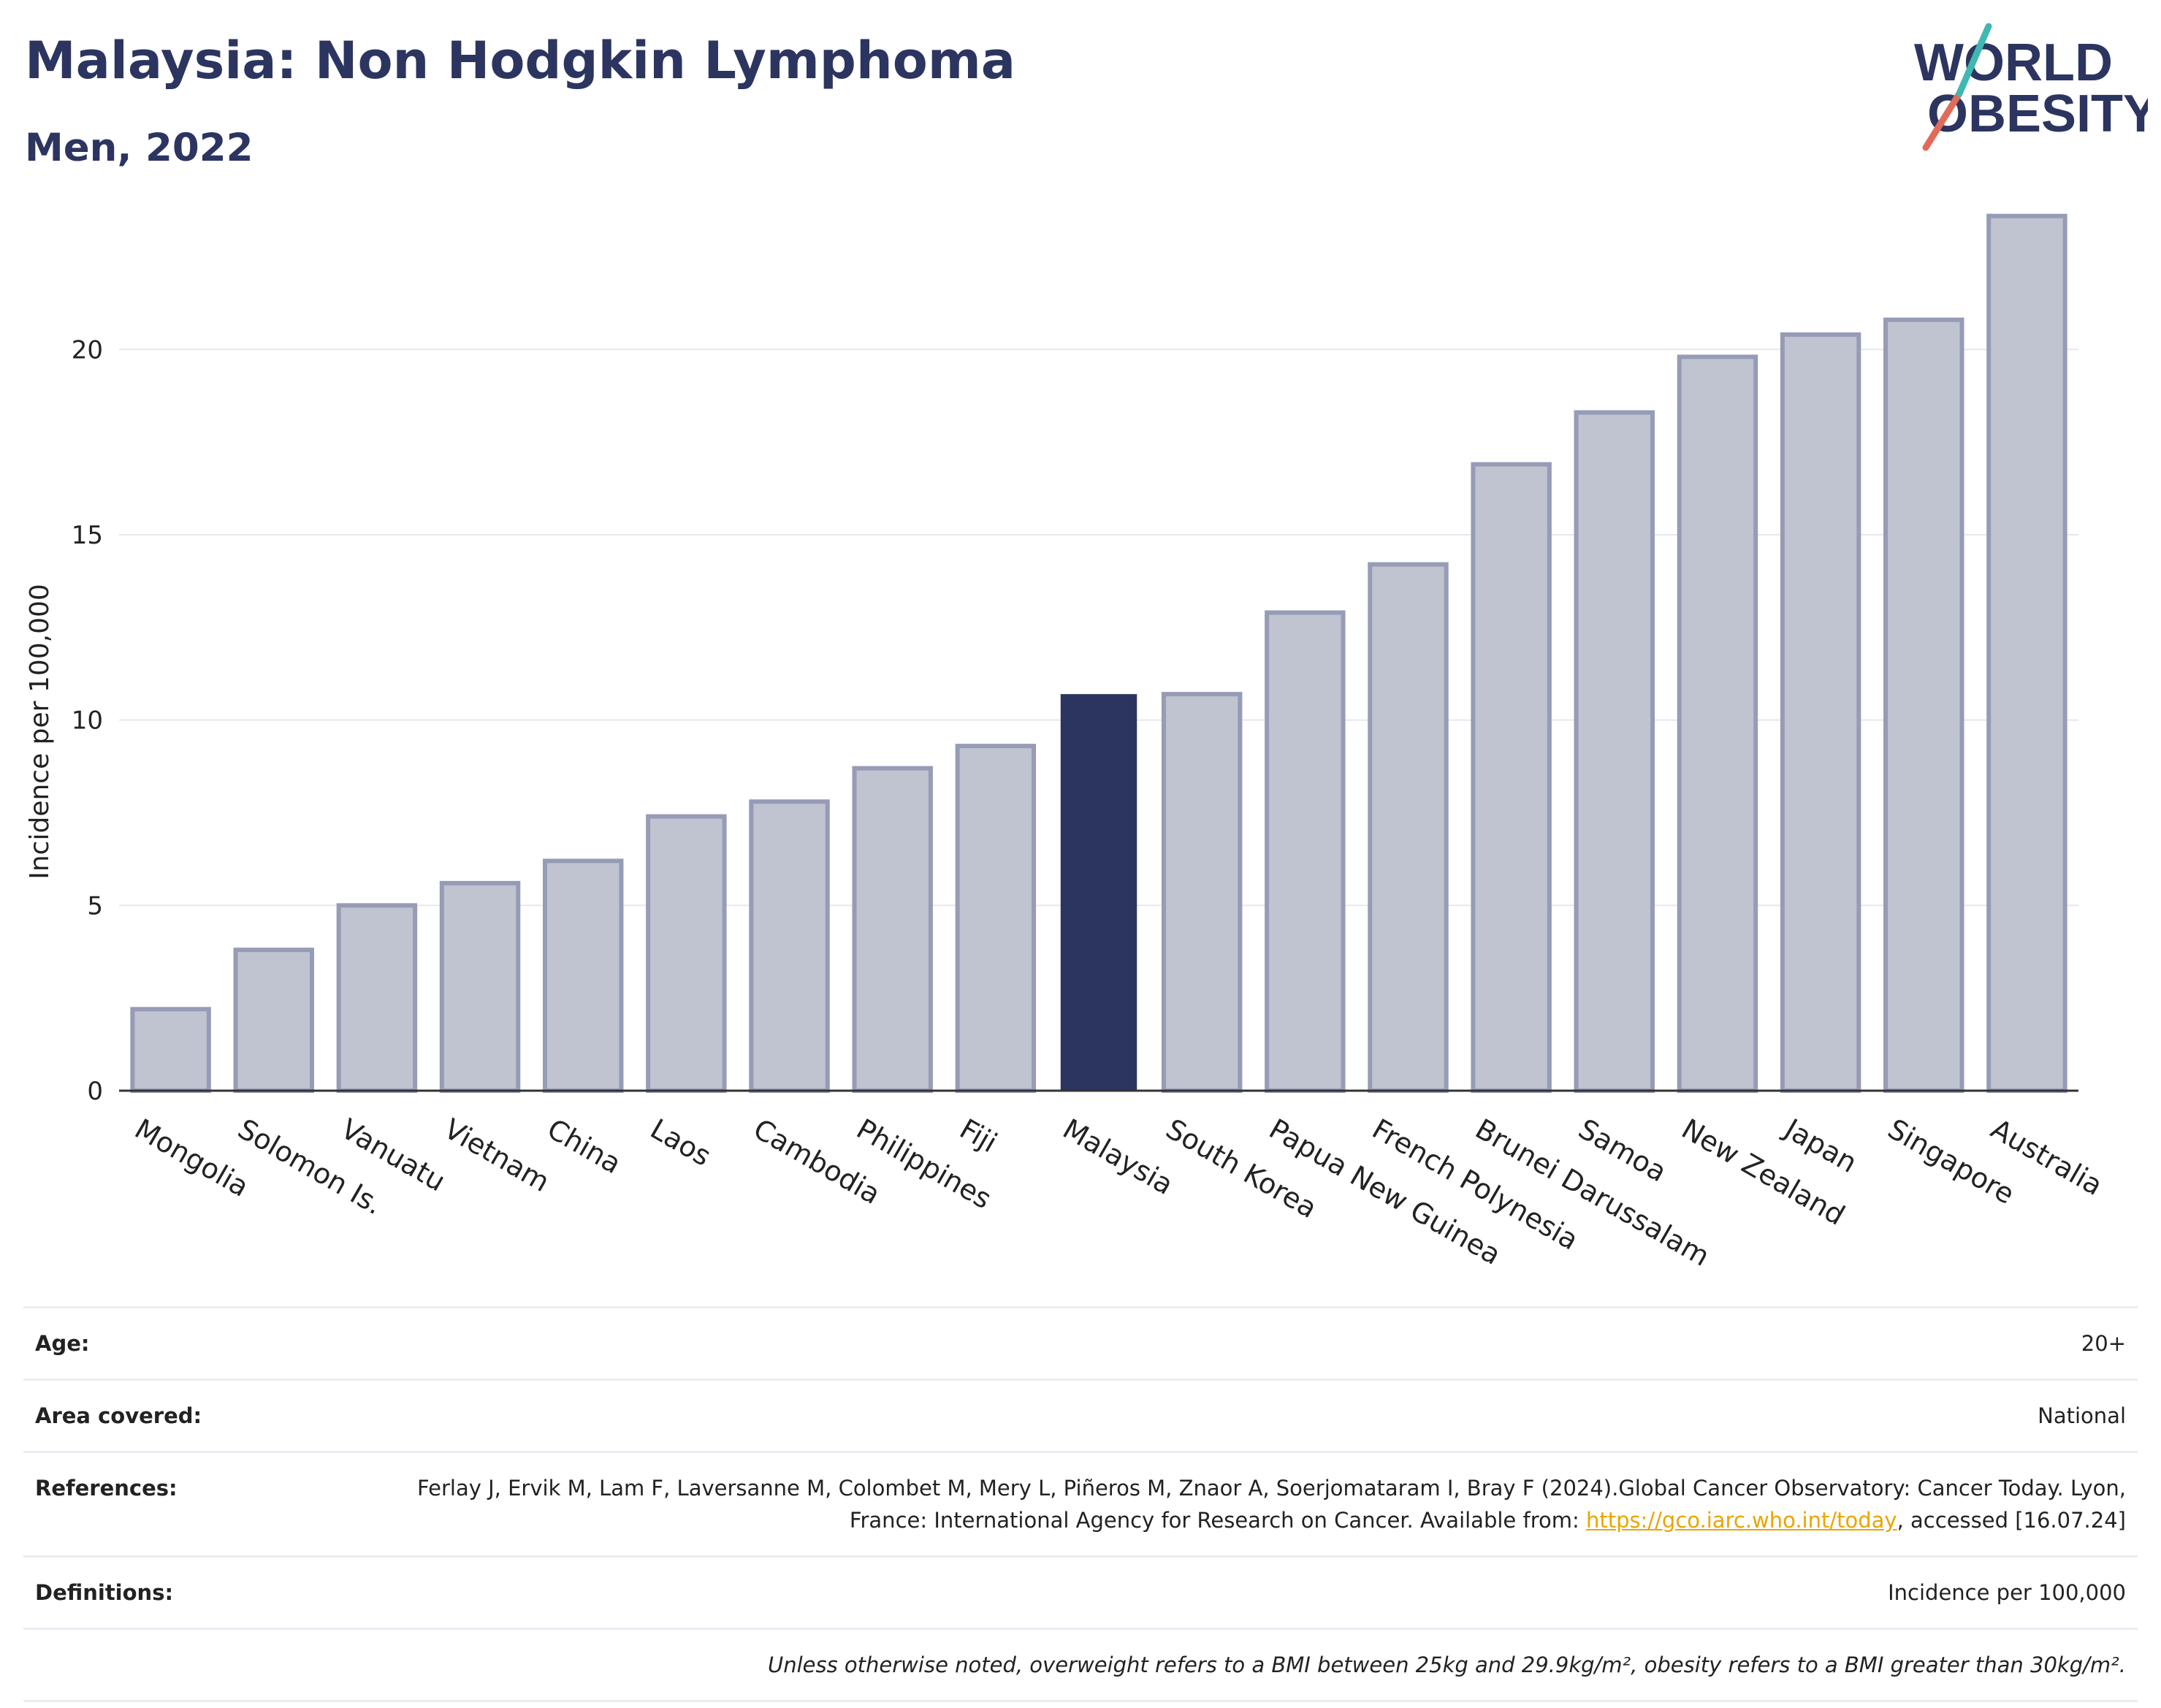  I want to click on bar-fiji, so click(996, 918).